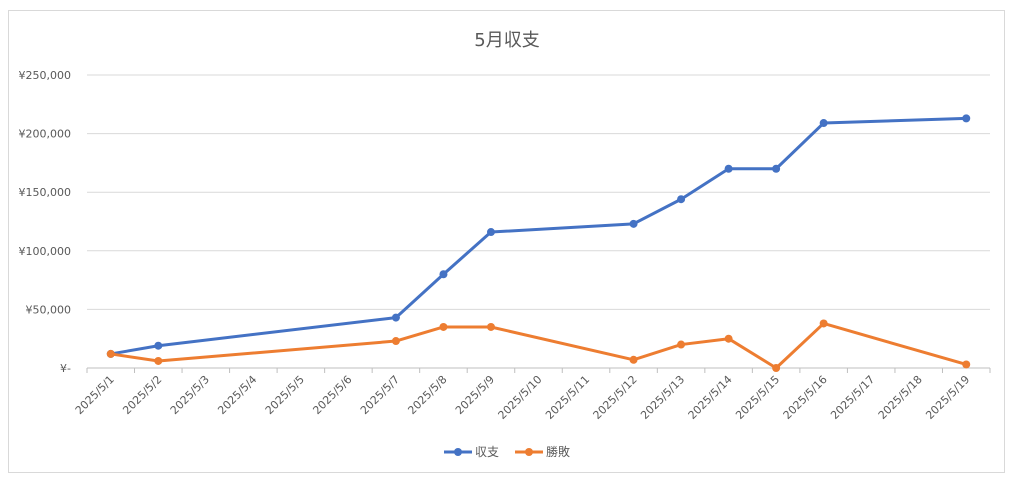  I want to click on y-tick-label: ¥200,000, so click(45, 134).